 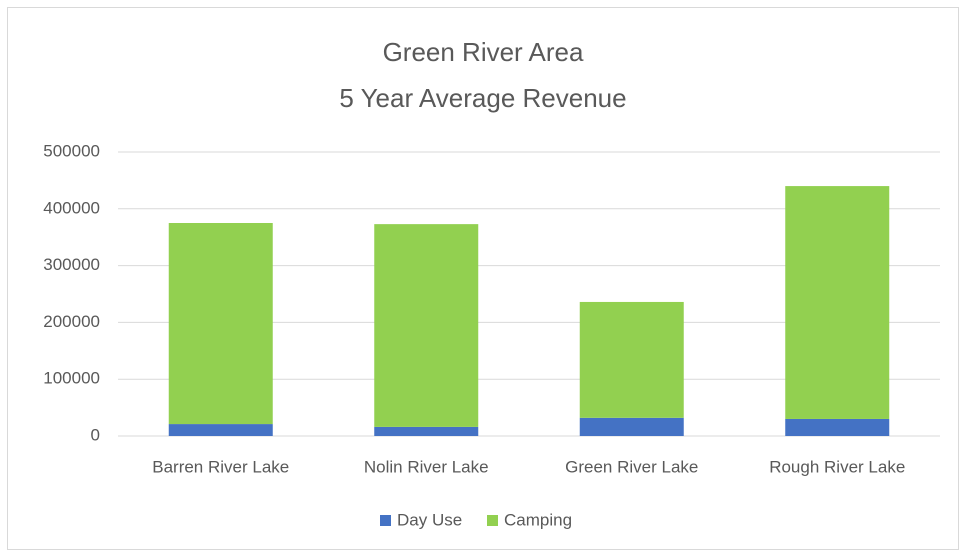 I want to click on legend-label: Camping, so click(x=538, y=519).